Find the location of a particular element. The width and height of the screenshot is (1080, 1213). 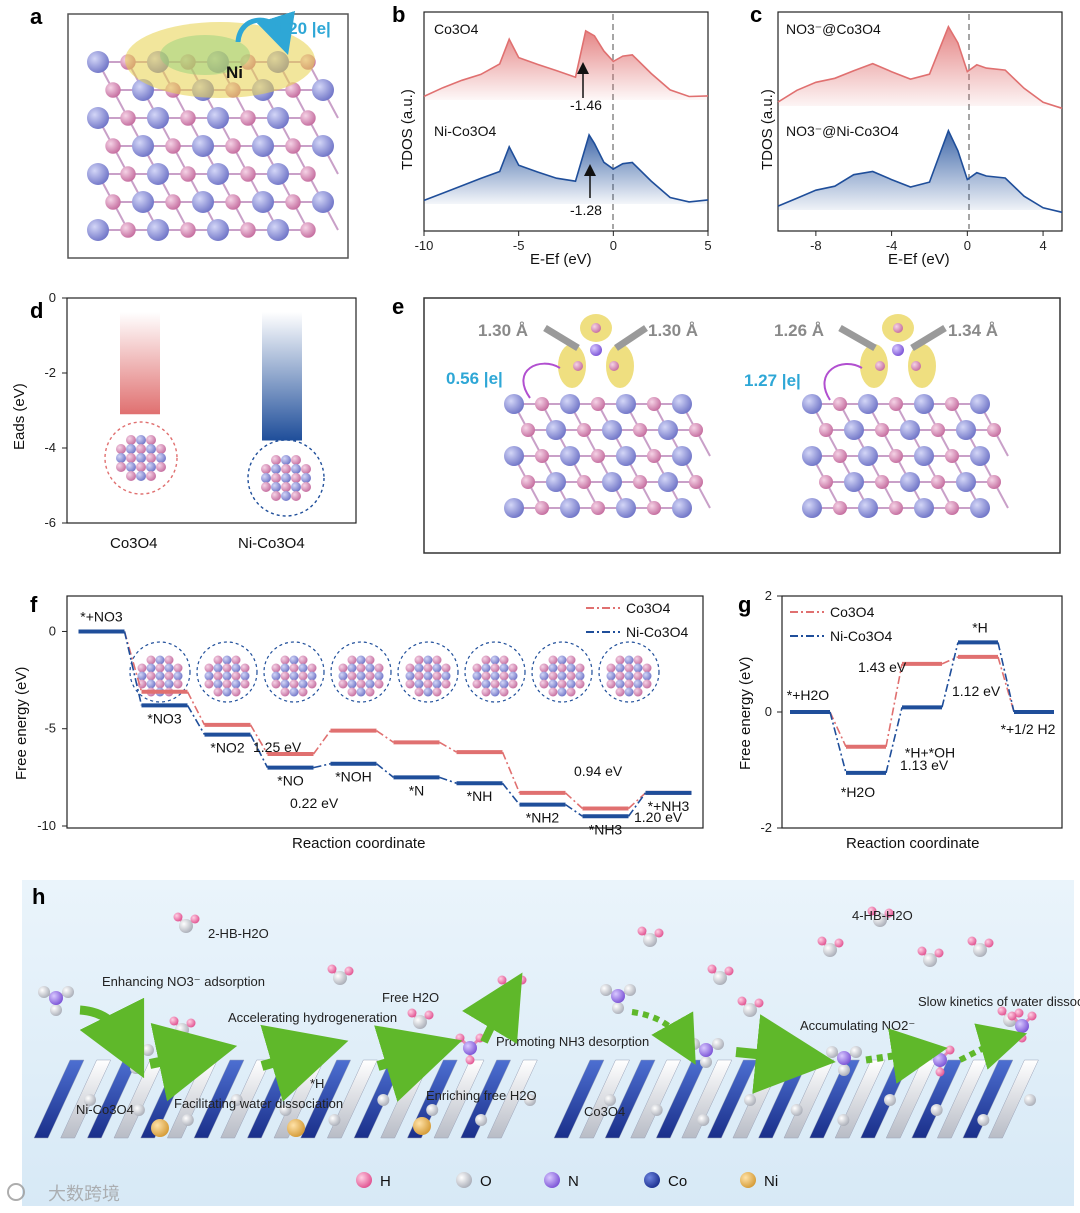

panel-g-state-labels: *+H2O *H2O *H+*OH *H *+1/2 H2 is located at coordinates (921, 709).